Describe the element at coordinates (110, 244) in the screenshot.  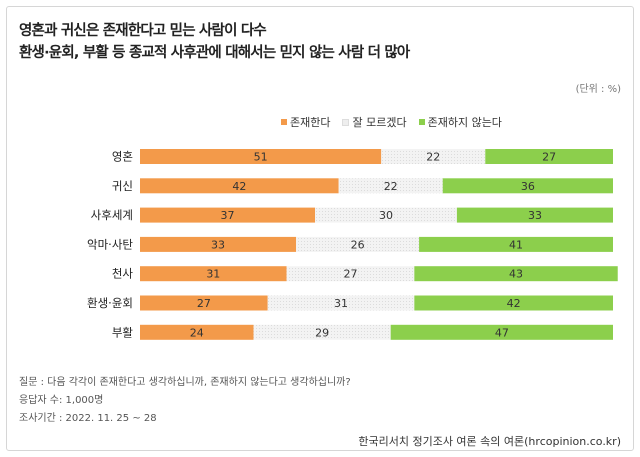
I see `category-label: 악마·사탄` at that location.